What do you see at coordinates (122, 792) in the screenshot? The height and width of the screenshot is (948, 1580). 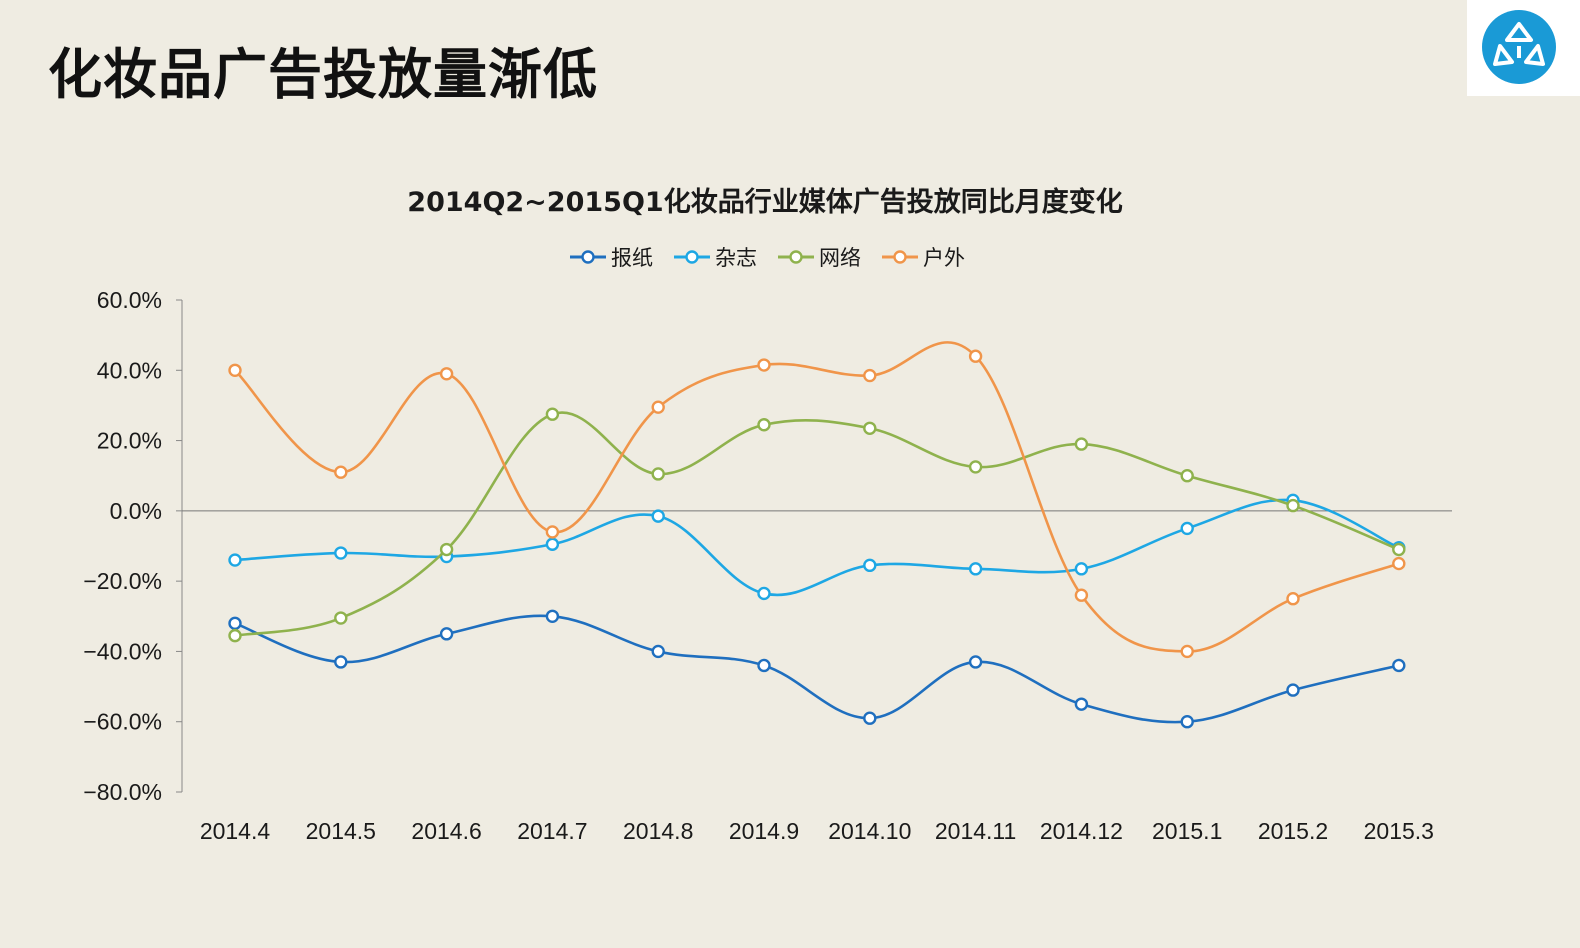 I see `y-tick-label: −80.0%` at bounding box center [122, 792].